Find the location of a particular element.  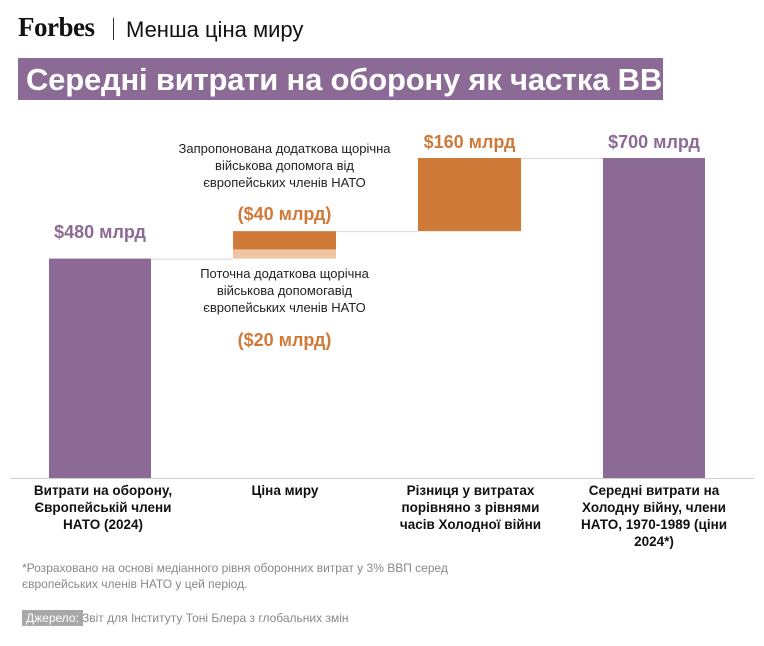

section-title: Менша ціна миру is located at coordinates (215, 29).